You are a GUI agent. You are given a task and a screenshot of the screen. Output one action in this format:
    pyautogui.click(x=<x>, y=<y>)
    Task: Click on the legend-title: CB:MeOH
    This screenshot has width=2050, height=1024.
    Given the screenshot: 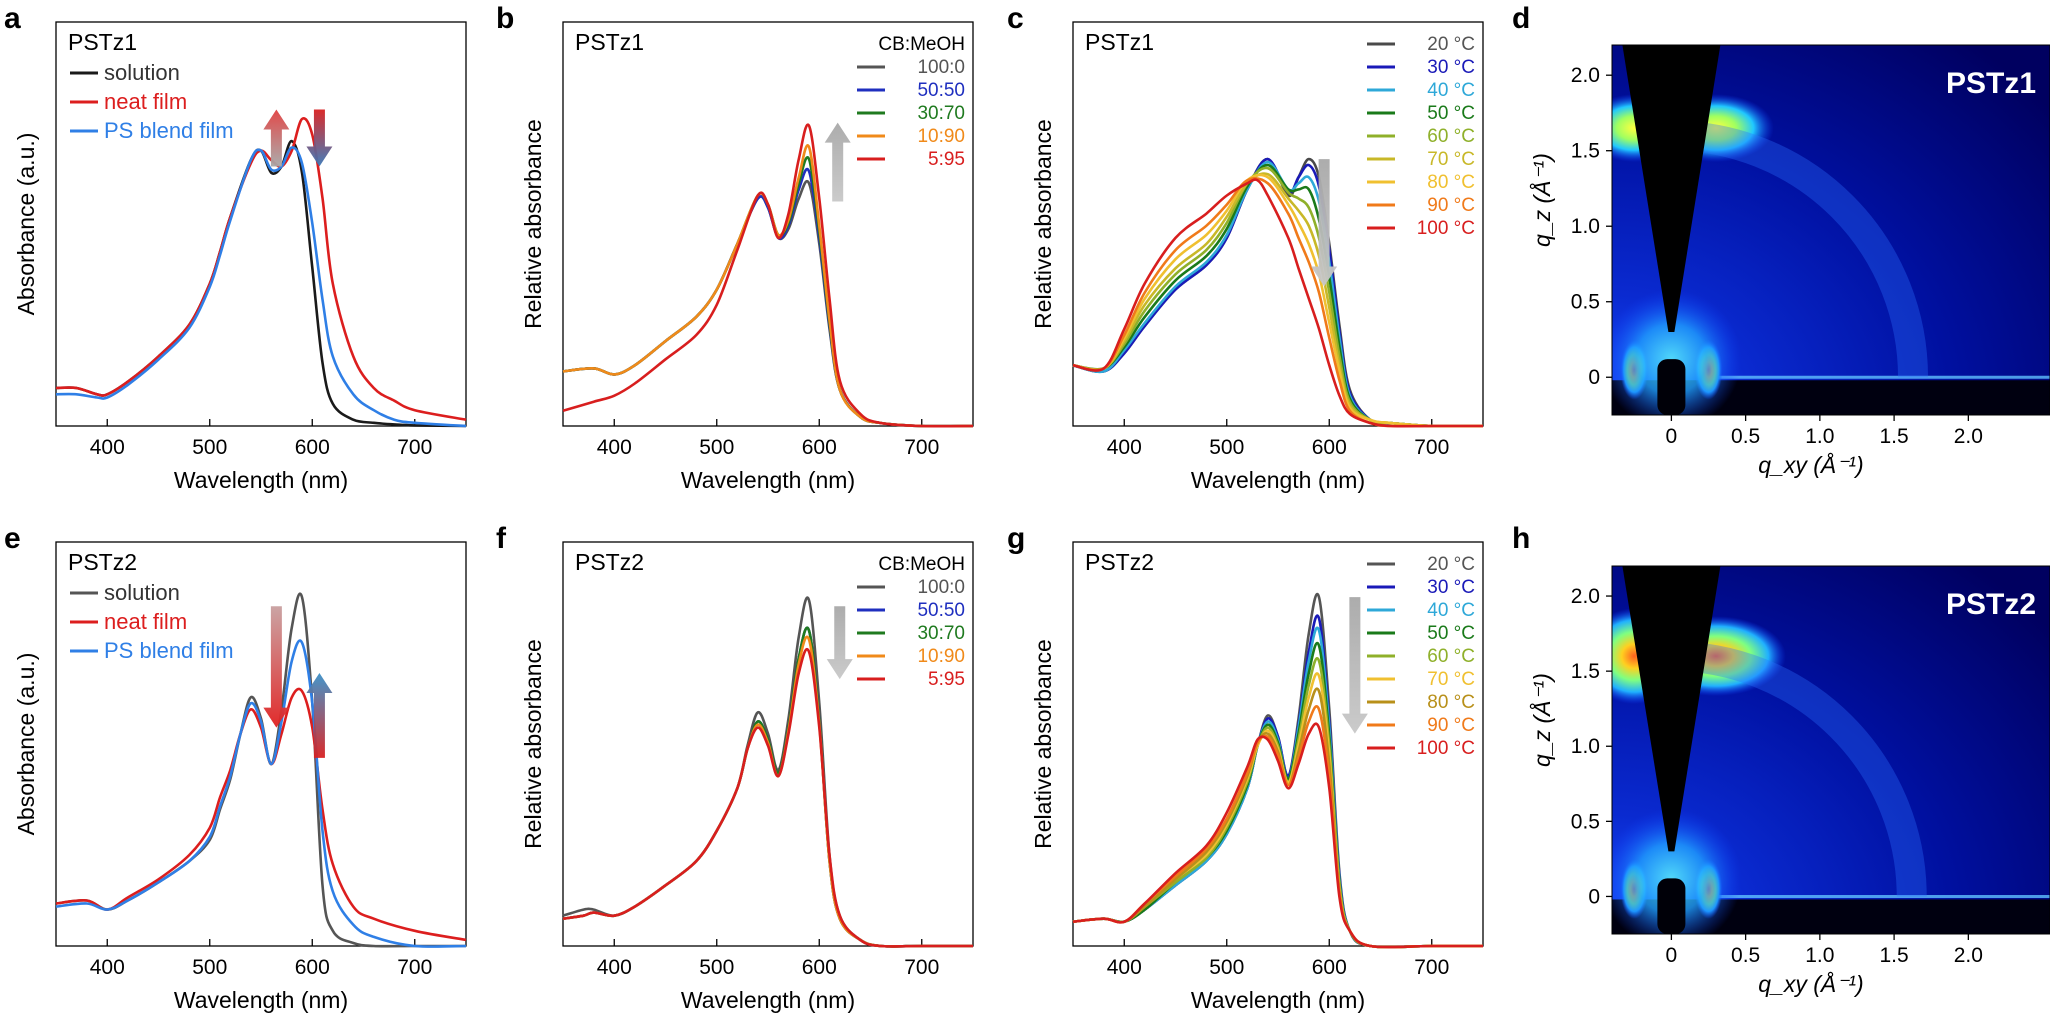 What is the action you would take?
    pyautogui.click(x=921, y=564)
    